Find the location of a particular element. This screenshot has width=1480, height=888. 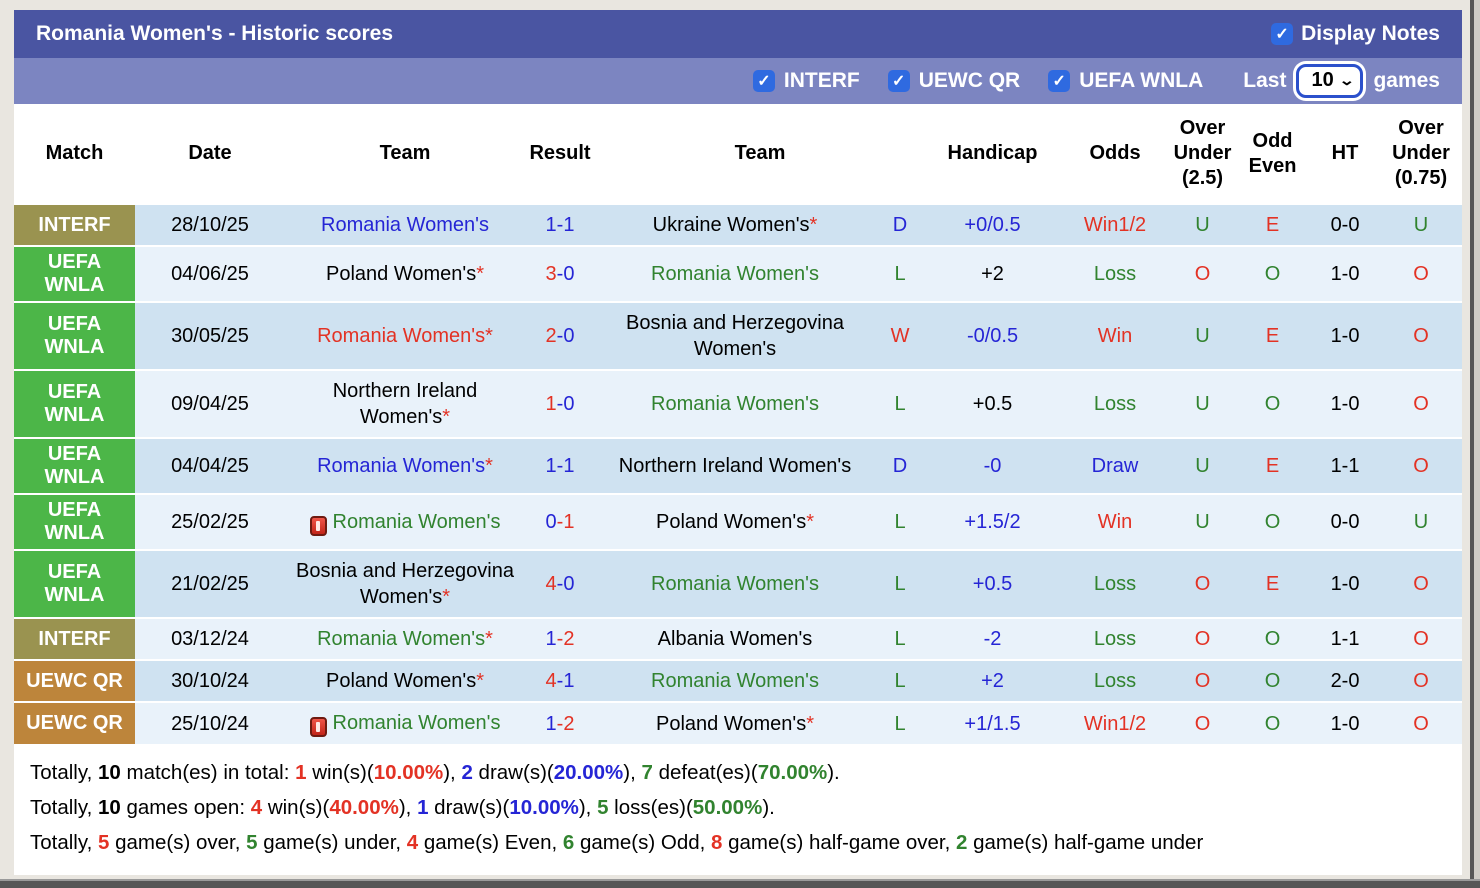

wdl-cell: D is located at coordinates (900, 465).